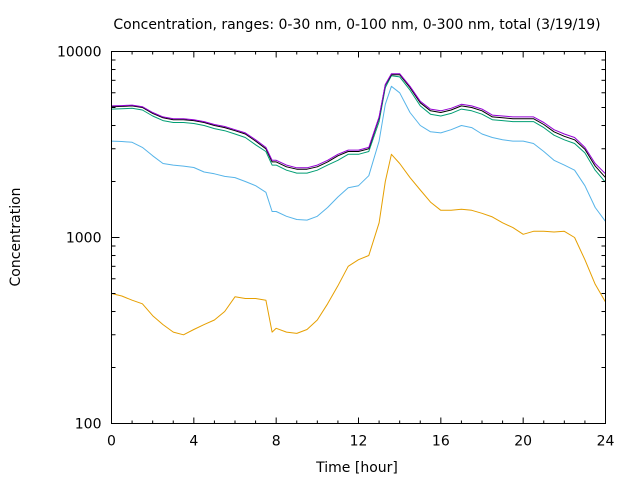 The height and width of the screenshot is (480, 640). I want to click on x-tick-label: 16, so click(441, 442).